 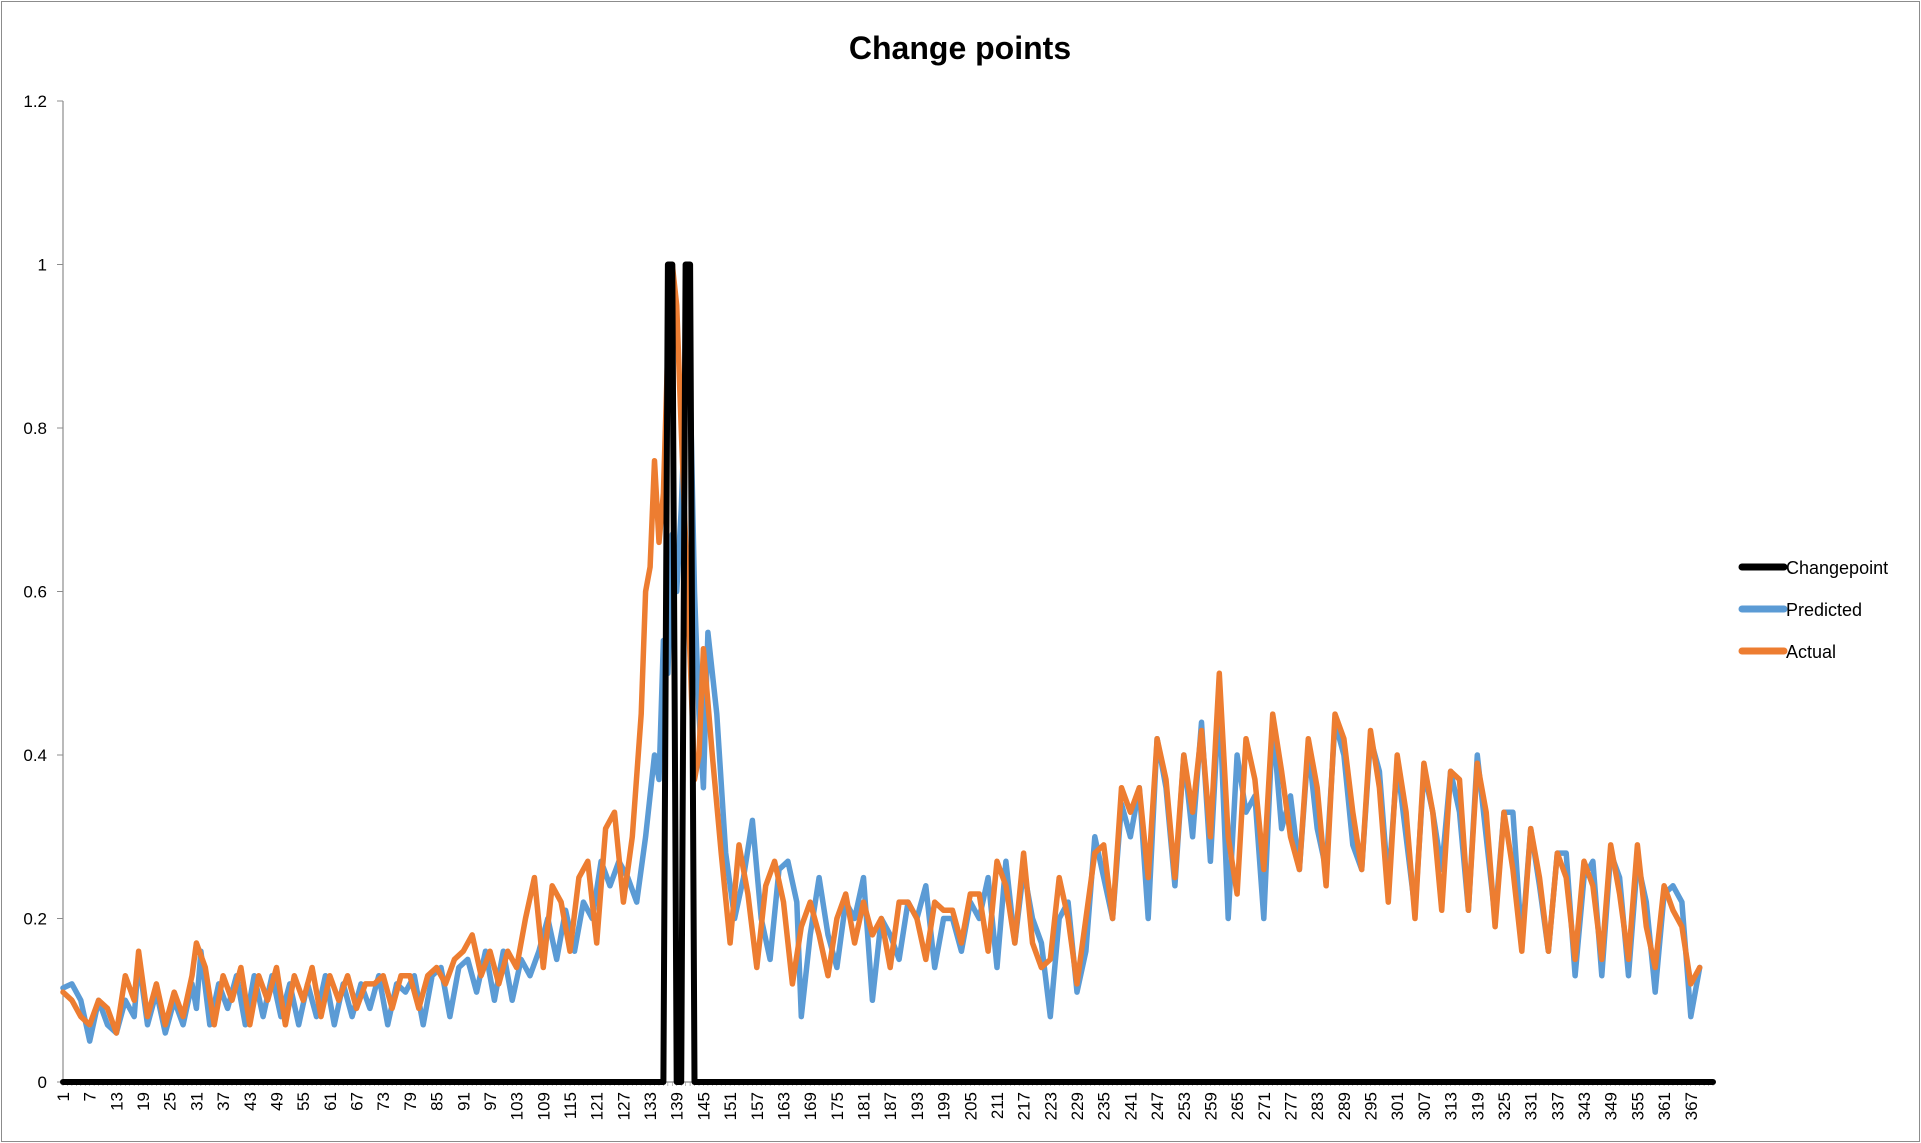 I want to click on x-tick-label: 73, so click(x=383, y=1101).